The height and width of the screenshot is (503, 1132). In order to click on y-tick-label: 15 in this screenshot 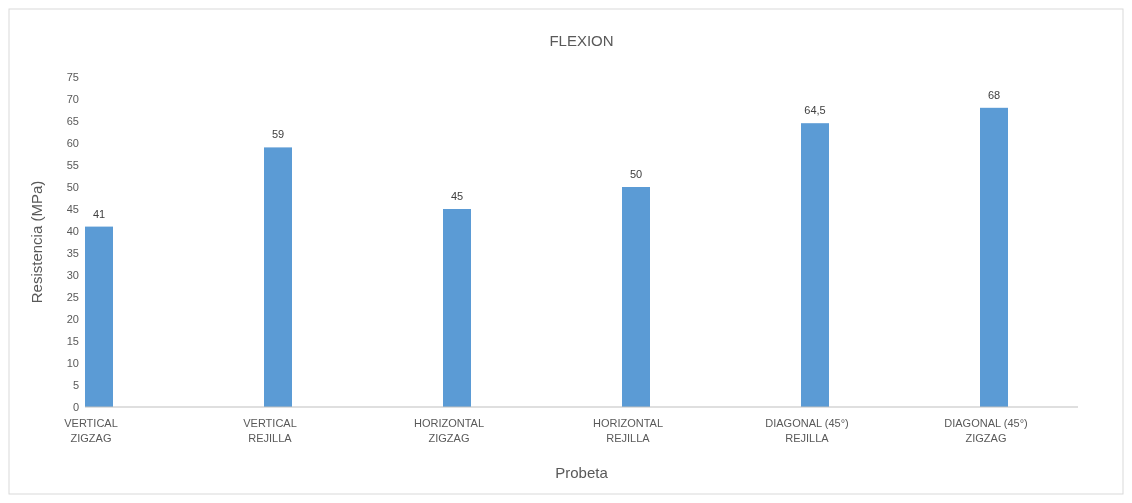, I will do `click(72, 340)`.